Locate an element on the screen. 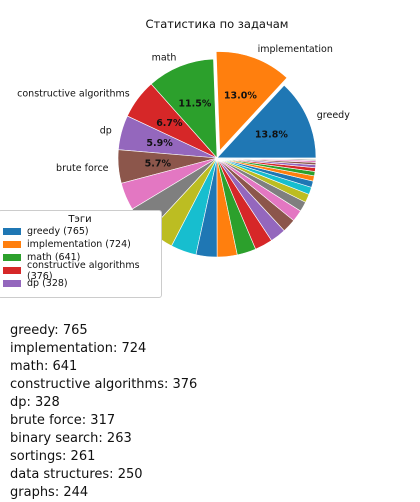 The height and width of the screenshot is (502, 420). slice-category-label: math is located at coordinates (164, 57).